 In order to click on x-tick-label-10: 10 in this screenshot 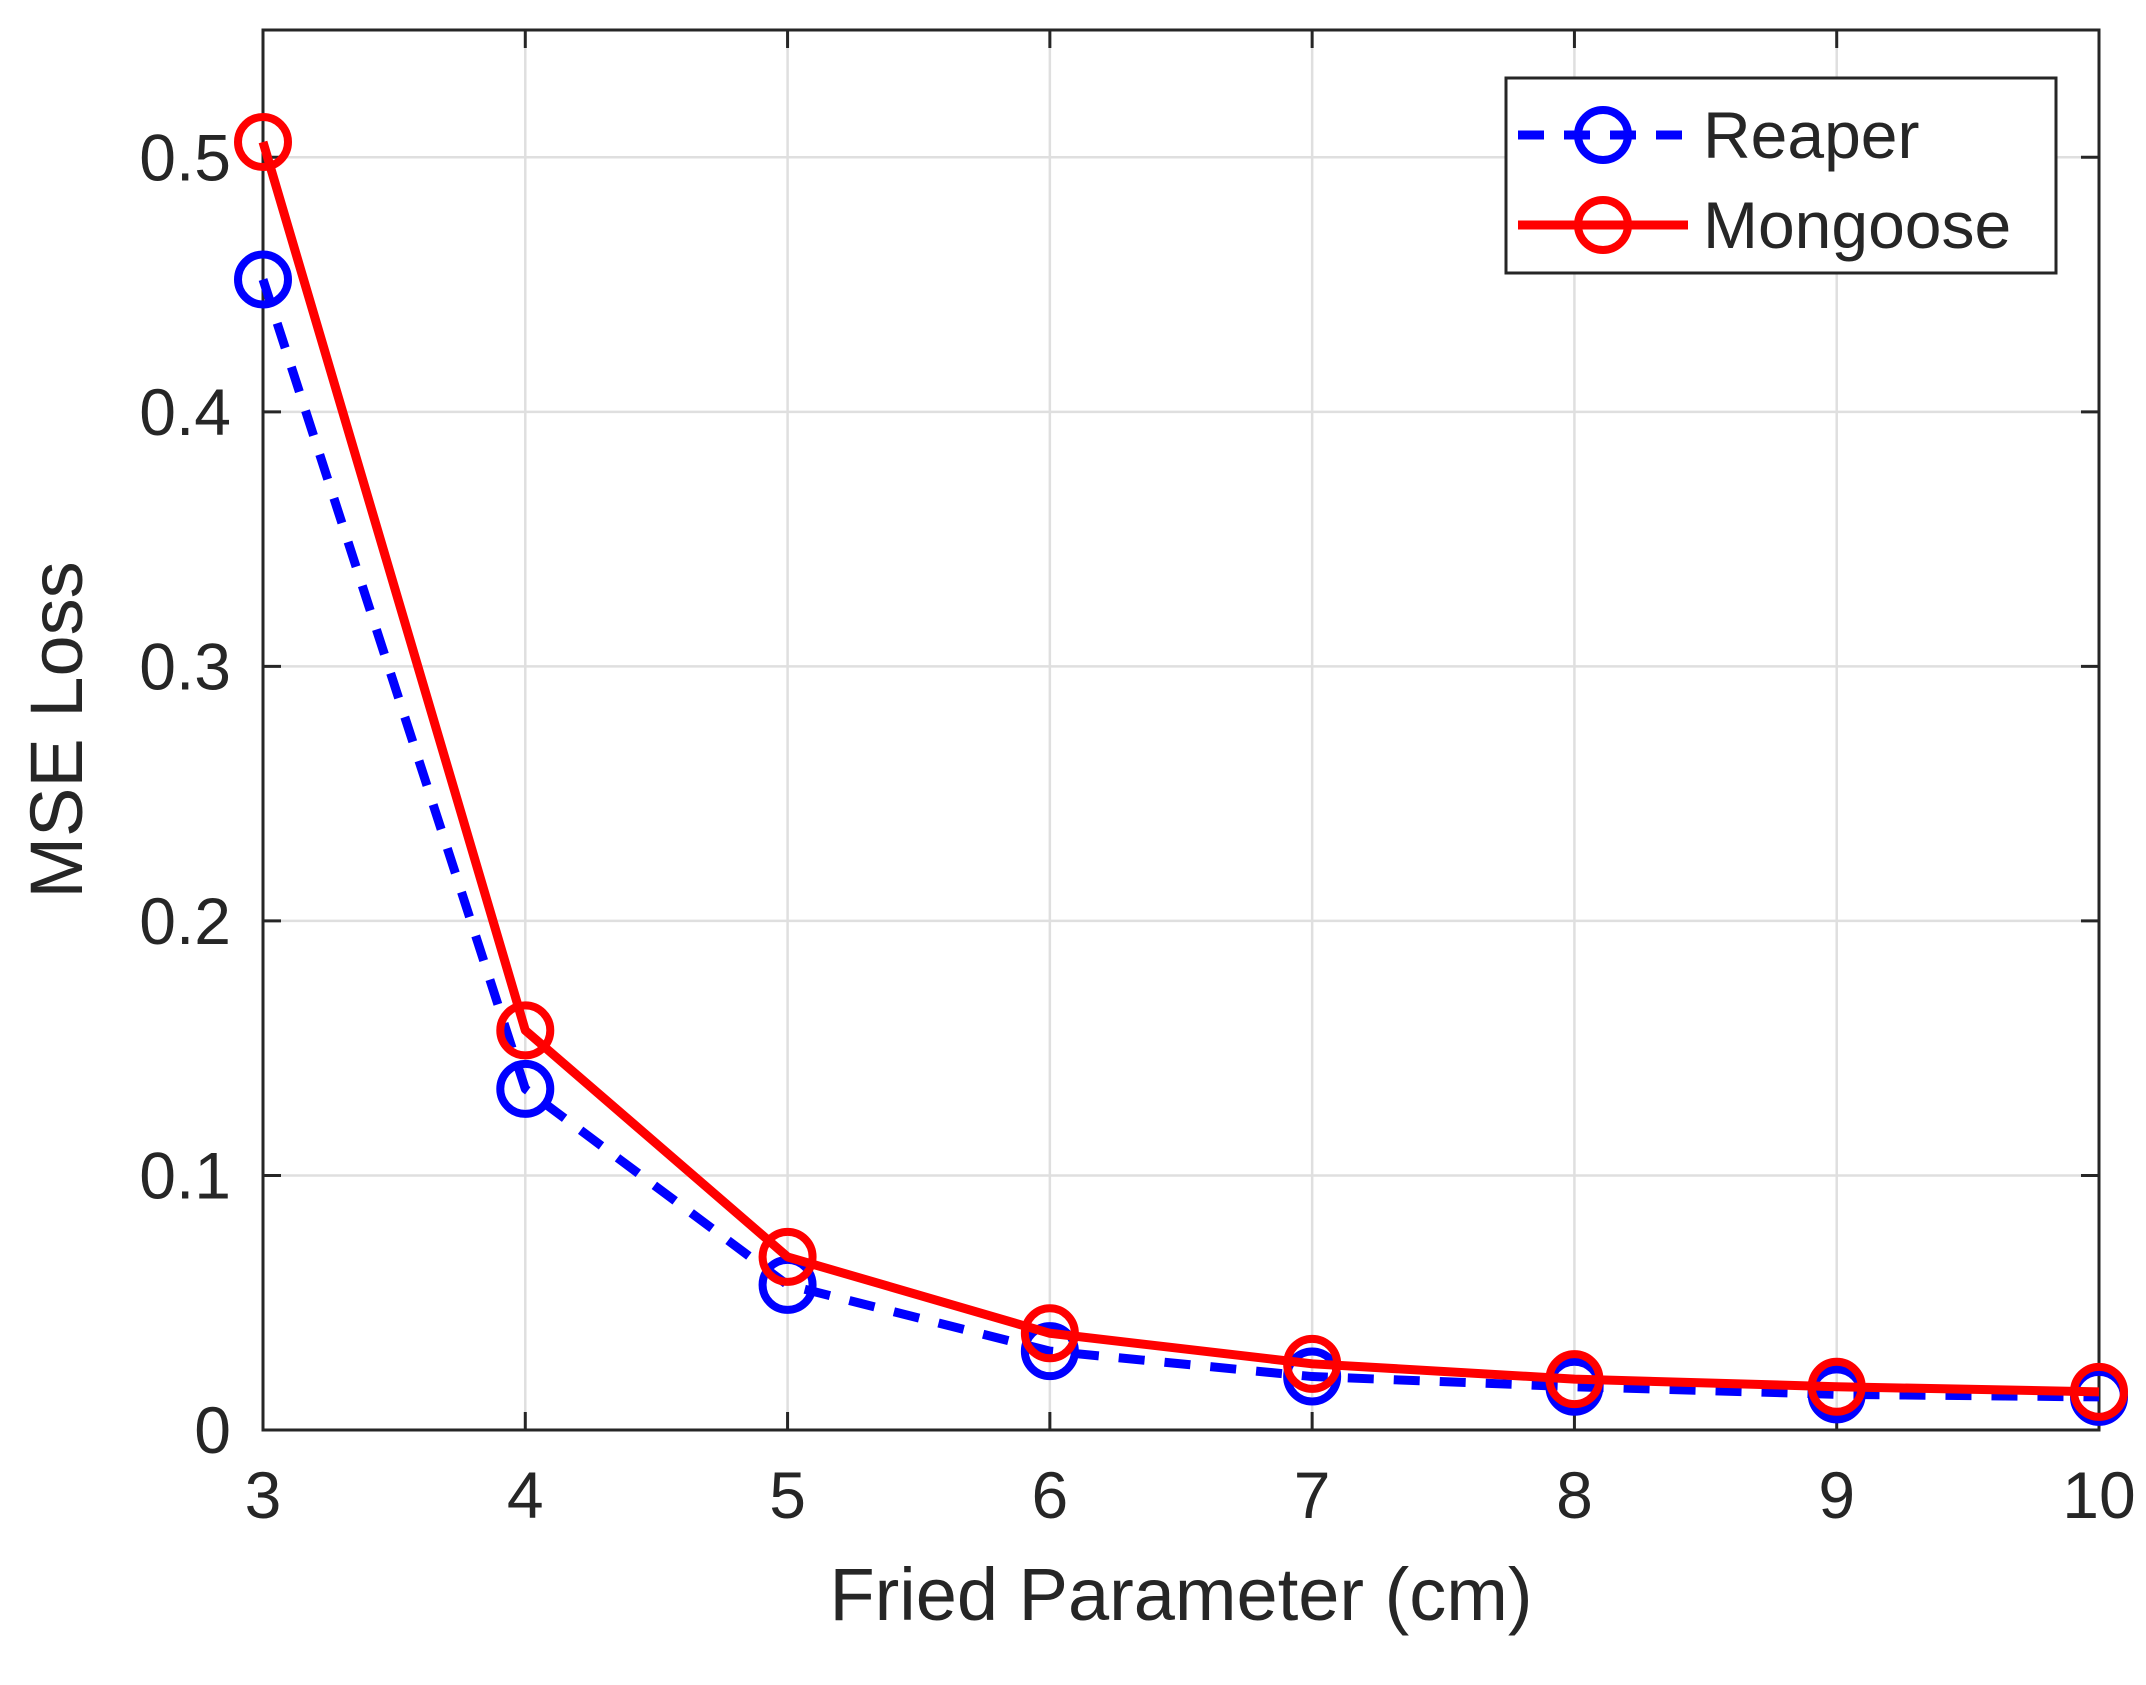, I will do `click(2098, 1495)`.